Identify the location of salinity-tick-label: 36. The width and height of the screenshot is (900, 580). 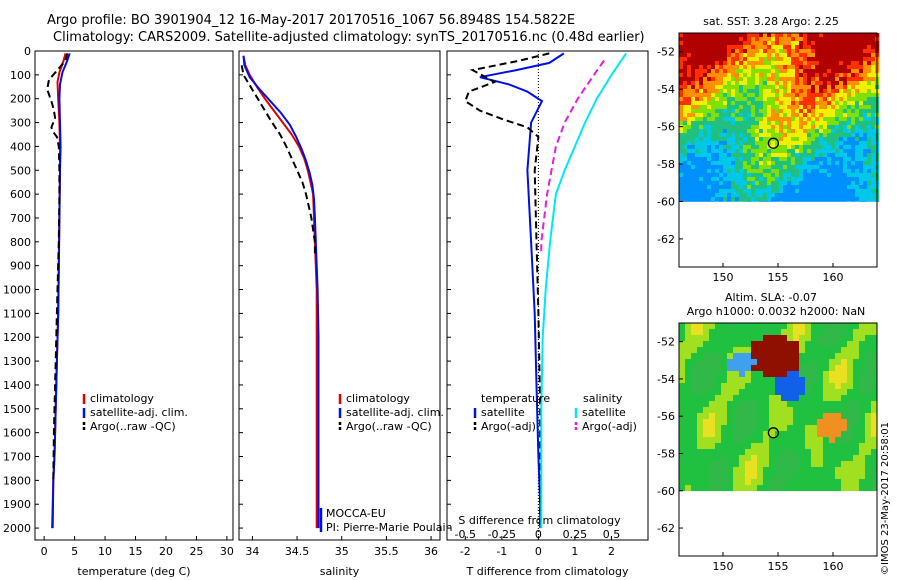
(431, 551).